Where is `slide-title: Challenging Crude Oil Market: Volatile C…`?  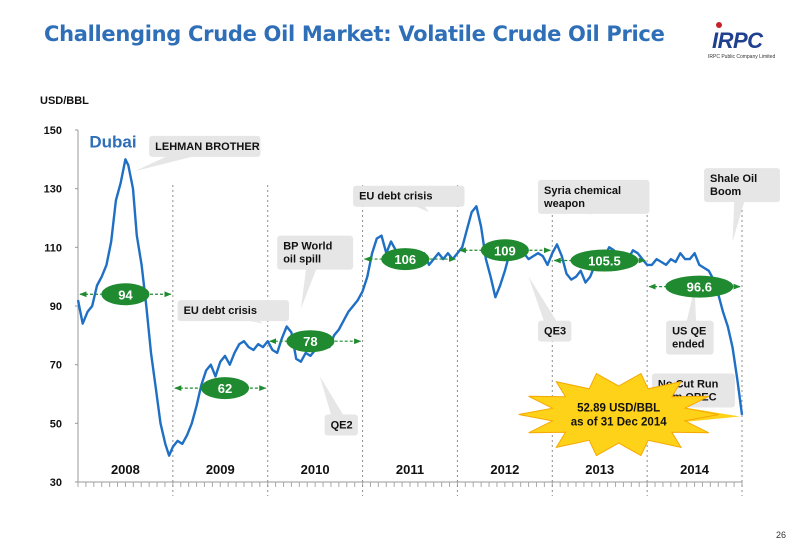 slide-title: Challenging Crude Oil Market: Volatile C… is located at coordinates (354, 34).